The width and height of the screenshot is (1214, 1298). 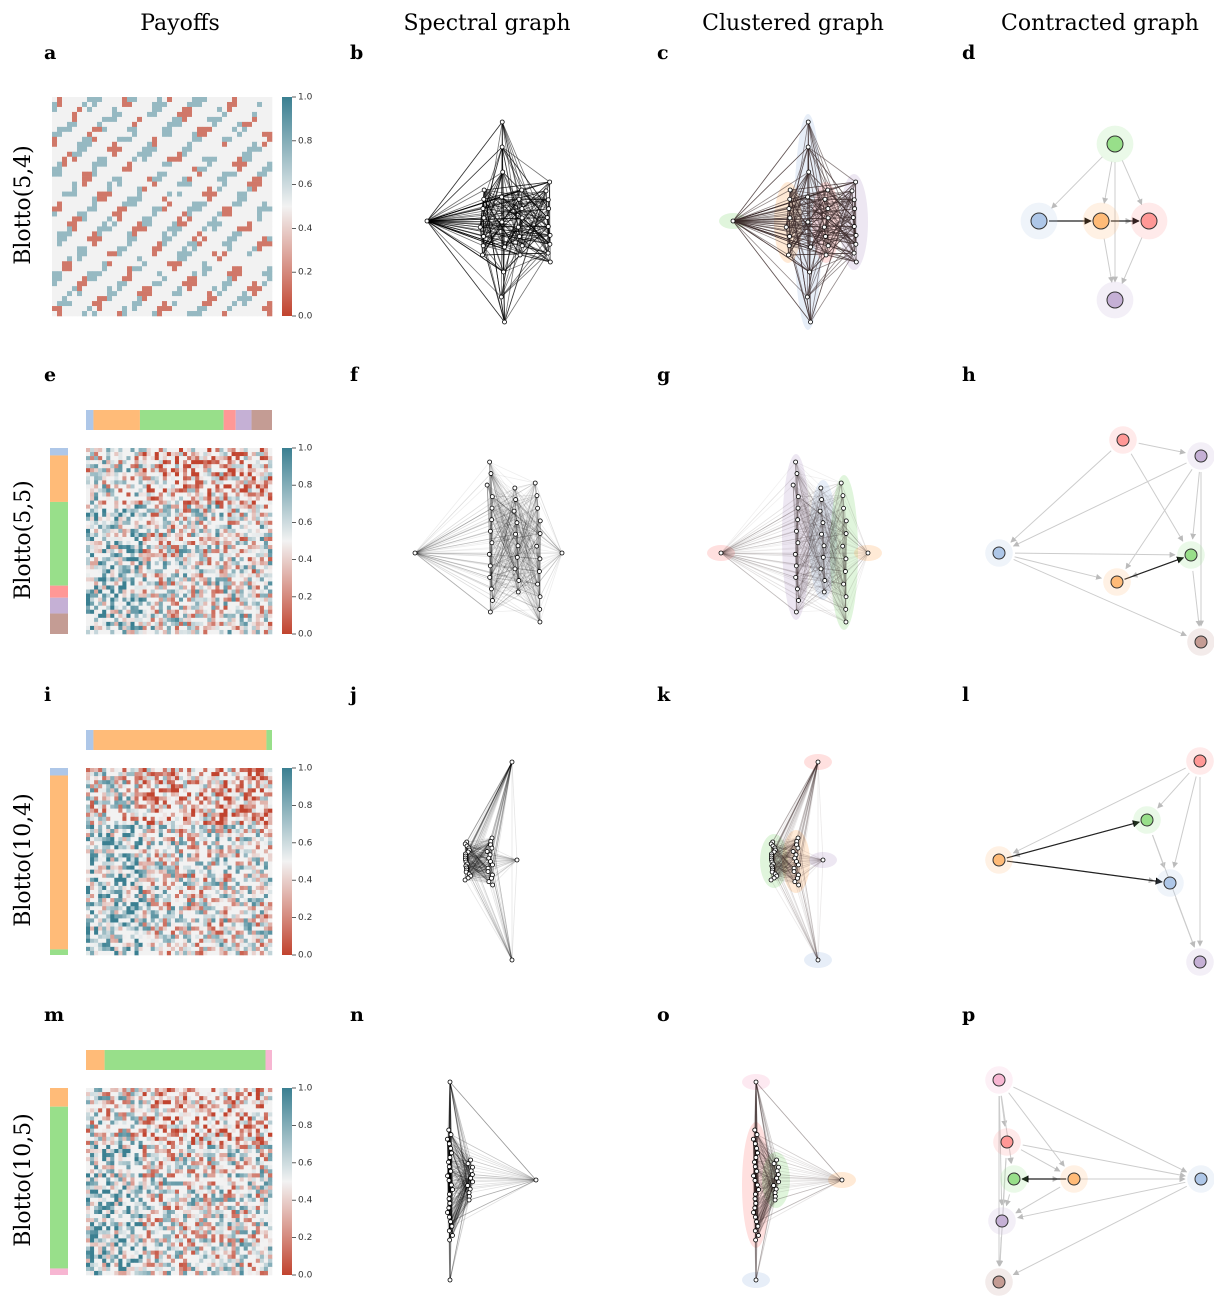 What do you see at coordinates (162, 207) in the screenshot?
I see `heatmap` at bounding box center [162, 207].